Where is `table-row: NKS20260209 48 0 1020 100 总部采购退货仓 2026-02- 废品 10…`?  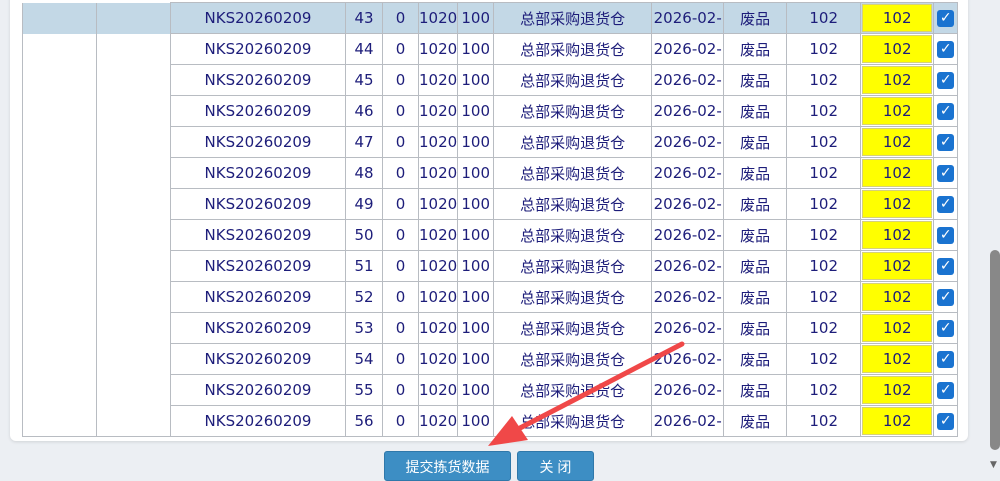 table-row: NKS20260209 48 0 1020 100 总部采购退货仓 2026-02- 废品 10… is located at coordinates (490, 173).